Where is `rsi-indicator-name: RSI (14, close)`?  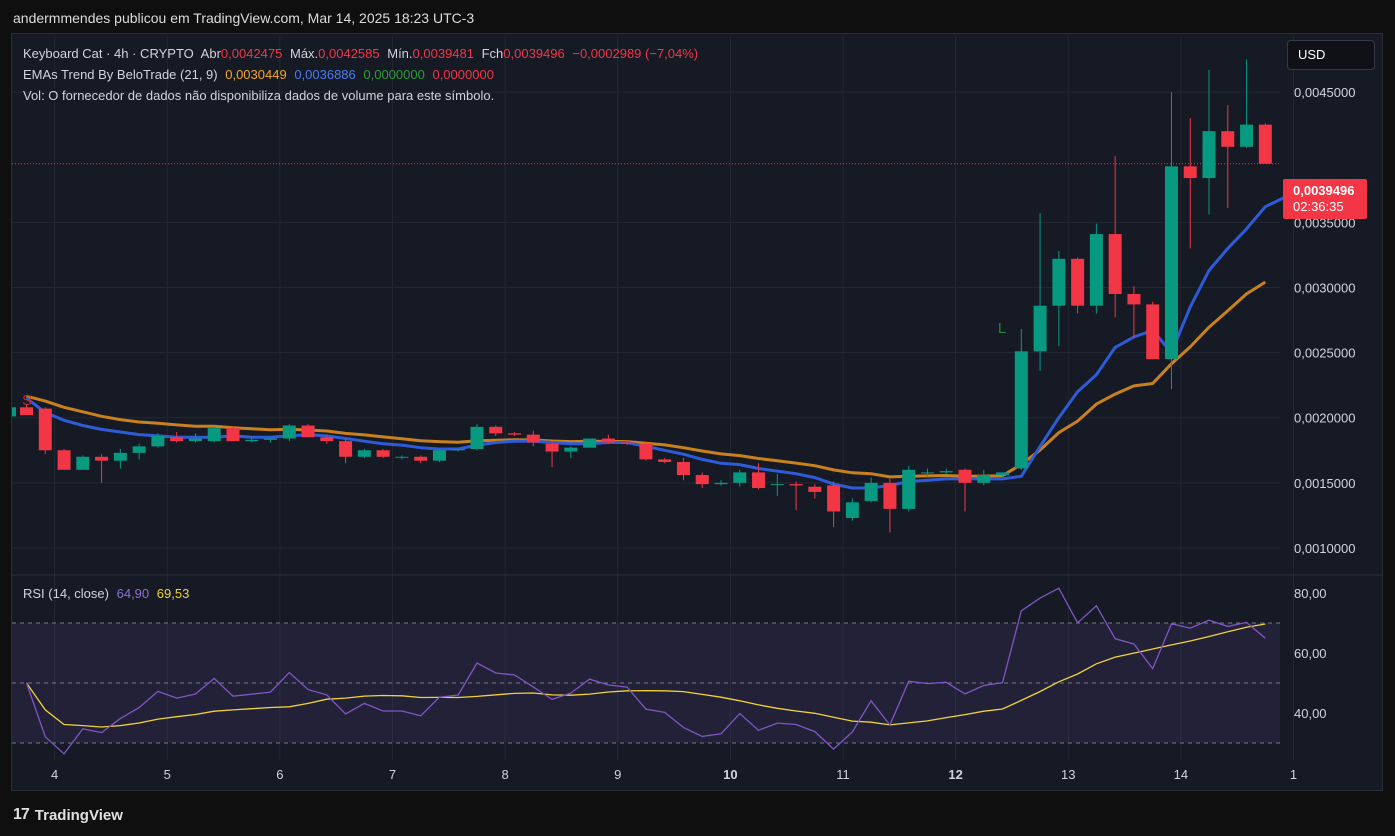
rsi-indicator-name: RSI (14, close) is located at coordinates (66, 593).